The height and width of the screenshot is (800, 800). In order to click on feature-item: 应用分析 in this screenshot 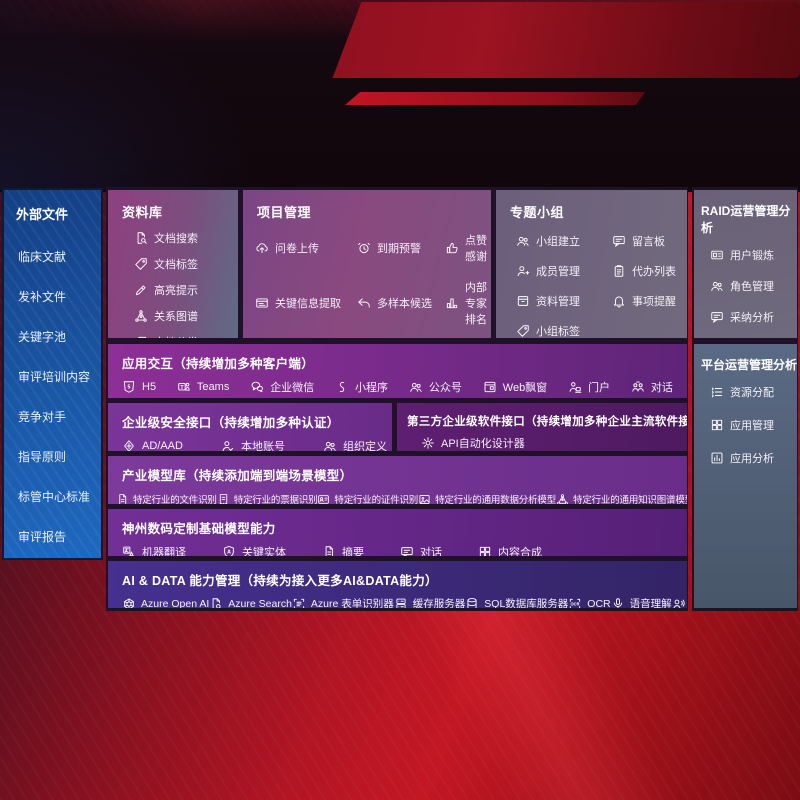, I will do `click(753, 458)`.